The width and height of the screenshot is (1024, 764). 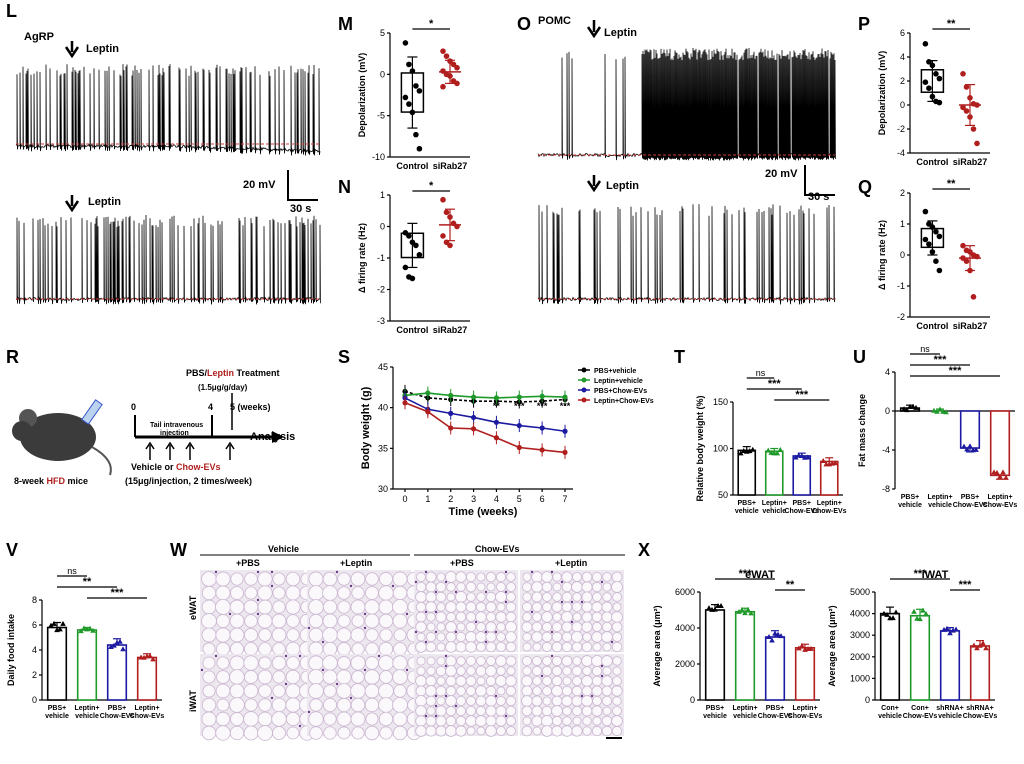 I want to click on x-tick-label: shRNA+, so click(x=979, y=708).